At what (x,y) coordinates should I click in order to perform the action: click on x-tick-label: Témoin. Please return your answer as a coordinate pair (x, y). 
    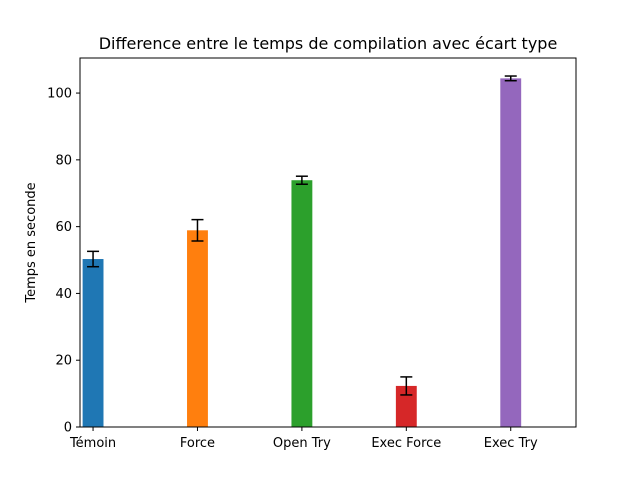
    Looking at the image, I should click on (92, 443).